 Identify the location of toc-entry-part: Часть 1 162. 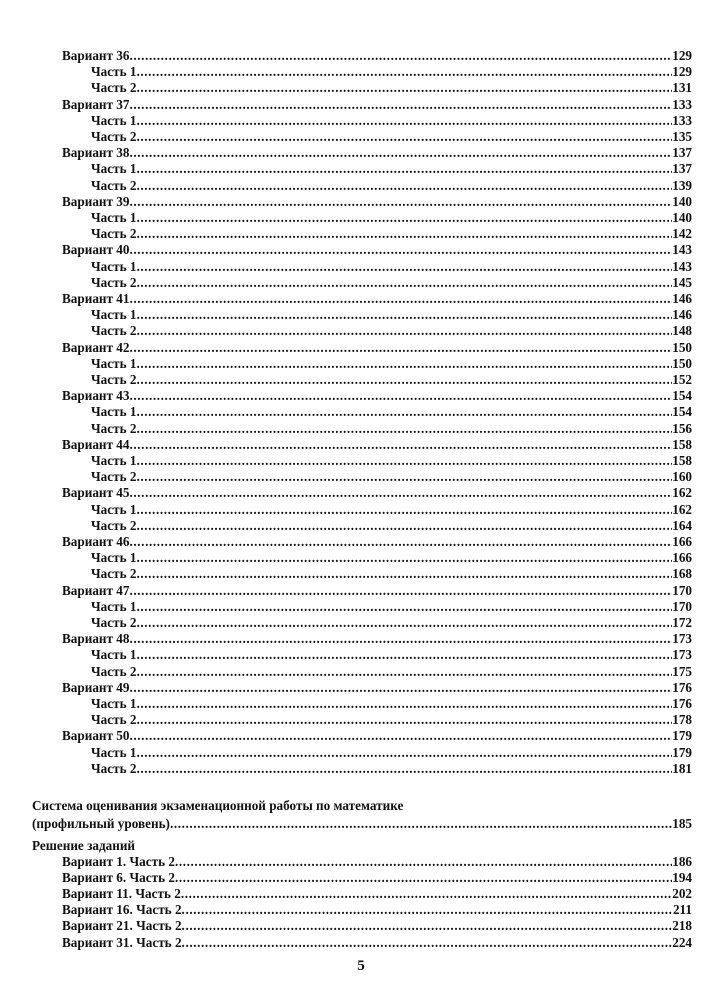
(361, 510).